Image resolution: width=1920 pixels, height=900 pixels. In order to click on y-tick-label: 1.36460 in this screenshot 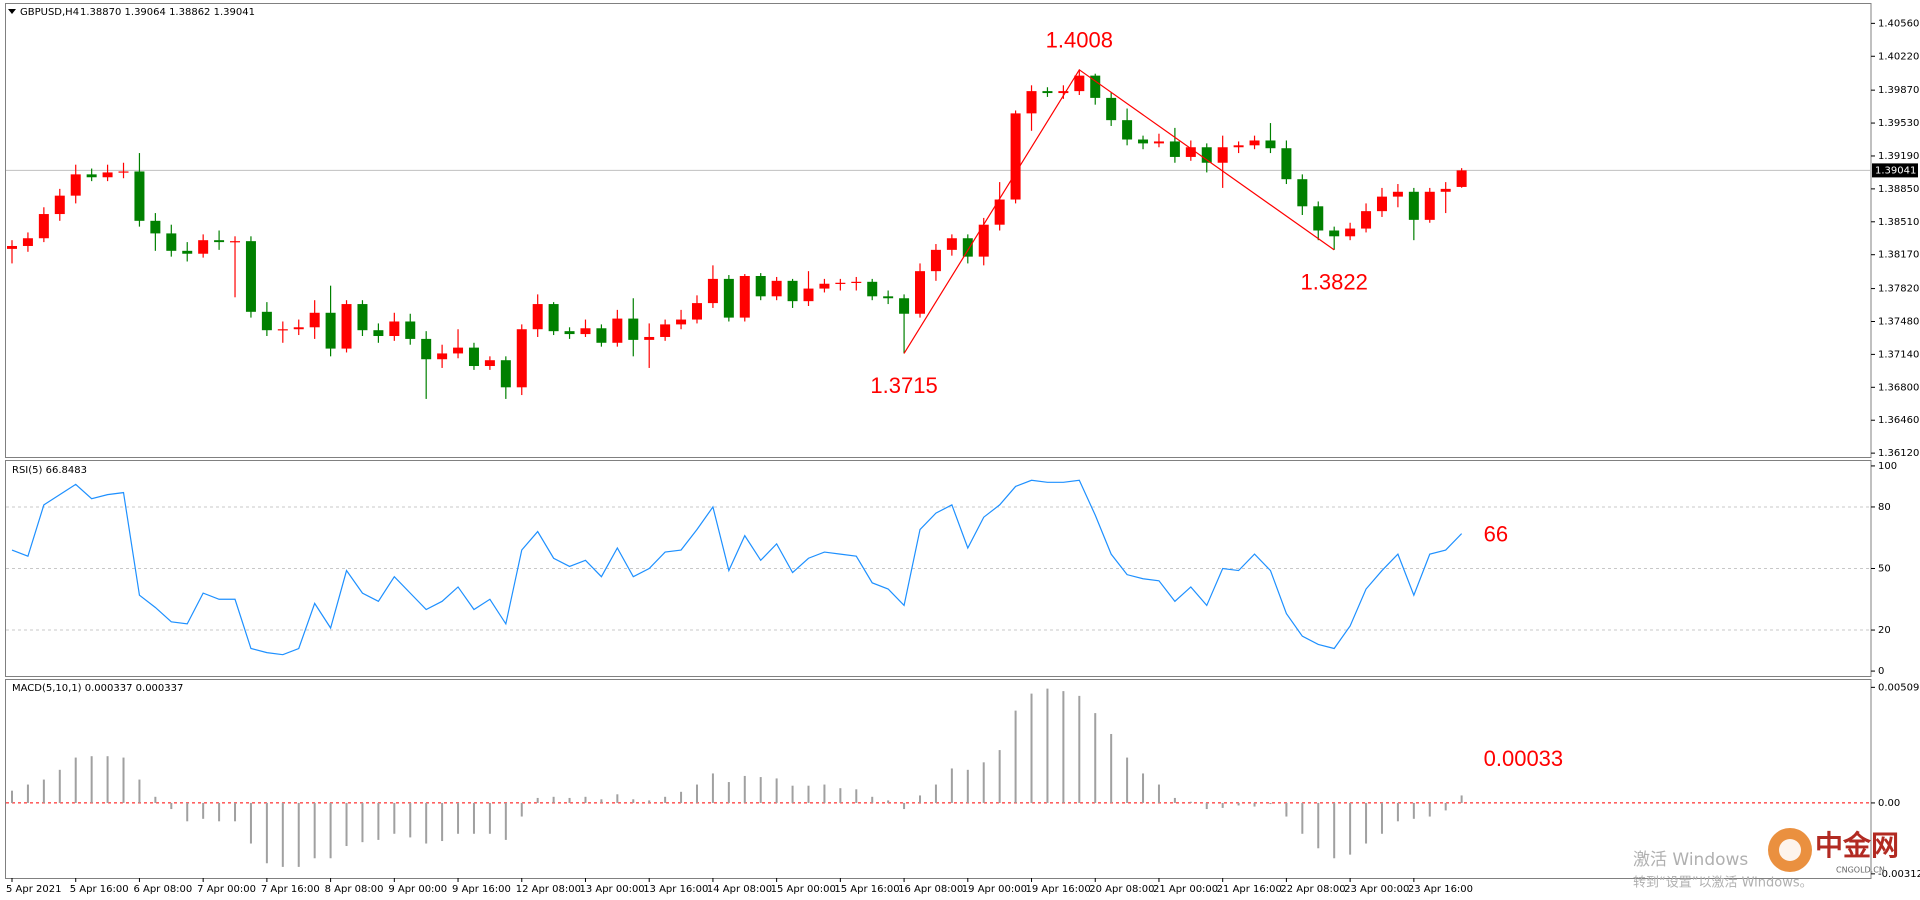, I will do `click(1898, 420)`.